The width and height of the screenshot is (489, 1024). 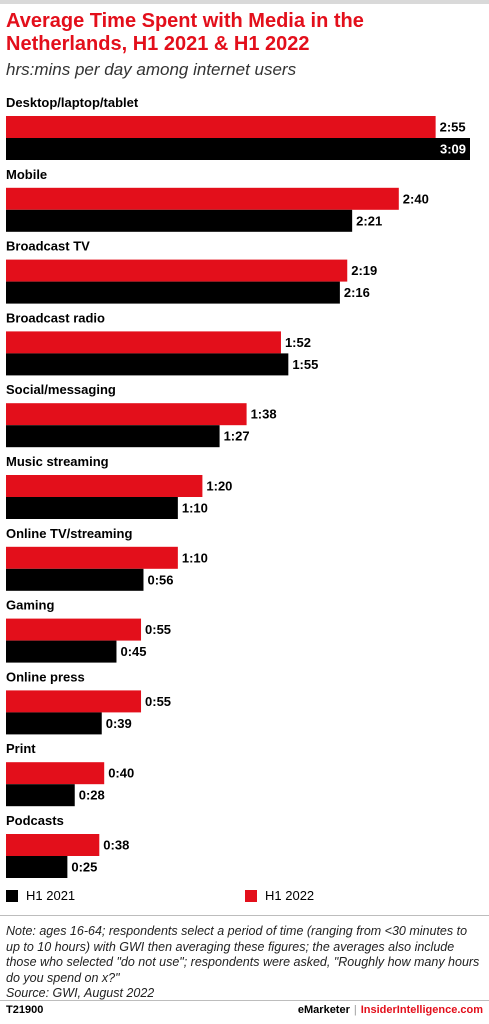 What do you see at coordinates (75, 579) in the screenshot?
I see `bar-h1-2021-online-tv-streaming` at bounding box center [75, 579].